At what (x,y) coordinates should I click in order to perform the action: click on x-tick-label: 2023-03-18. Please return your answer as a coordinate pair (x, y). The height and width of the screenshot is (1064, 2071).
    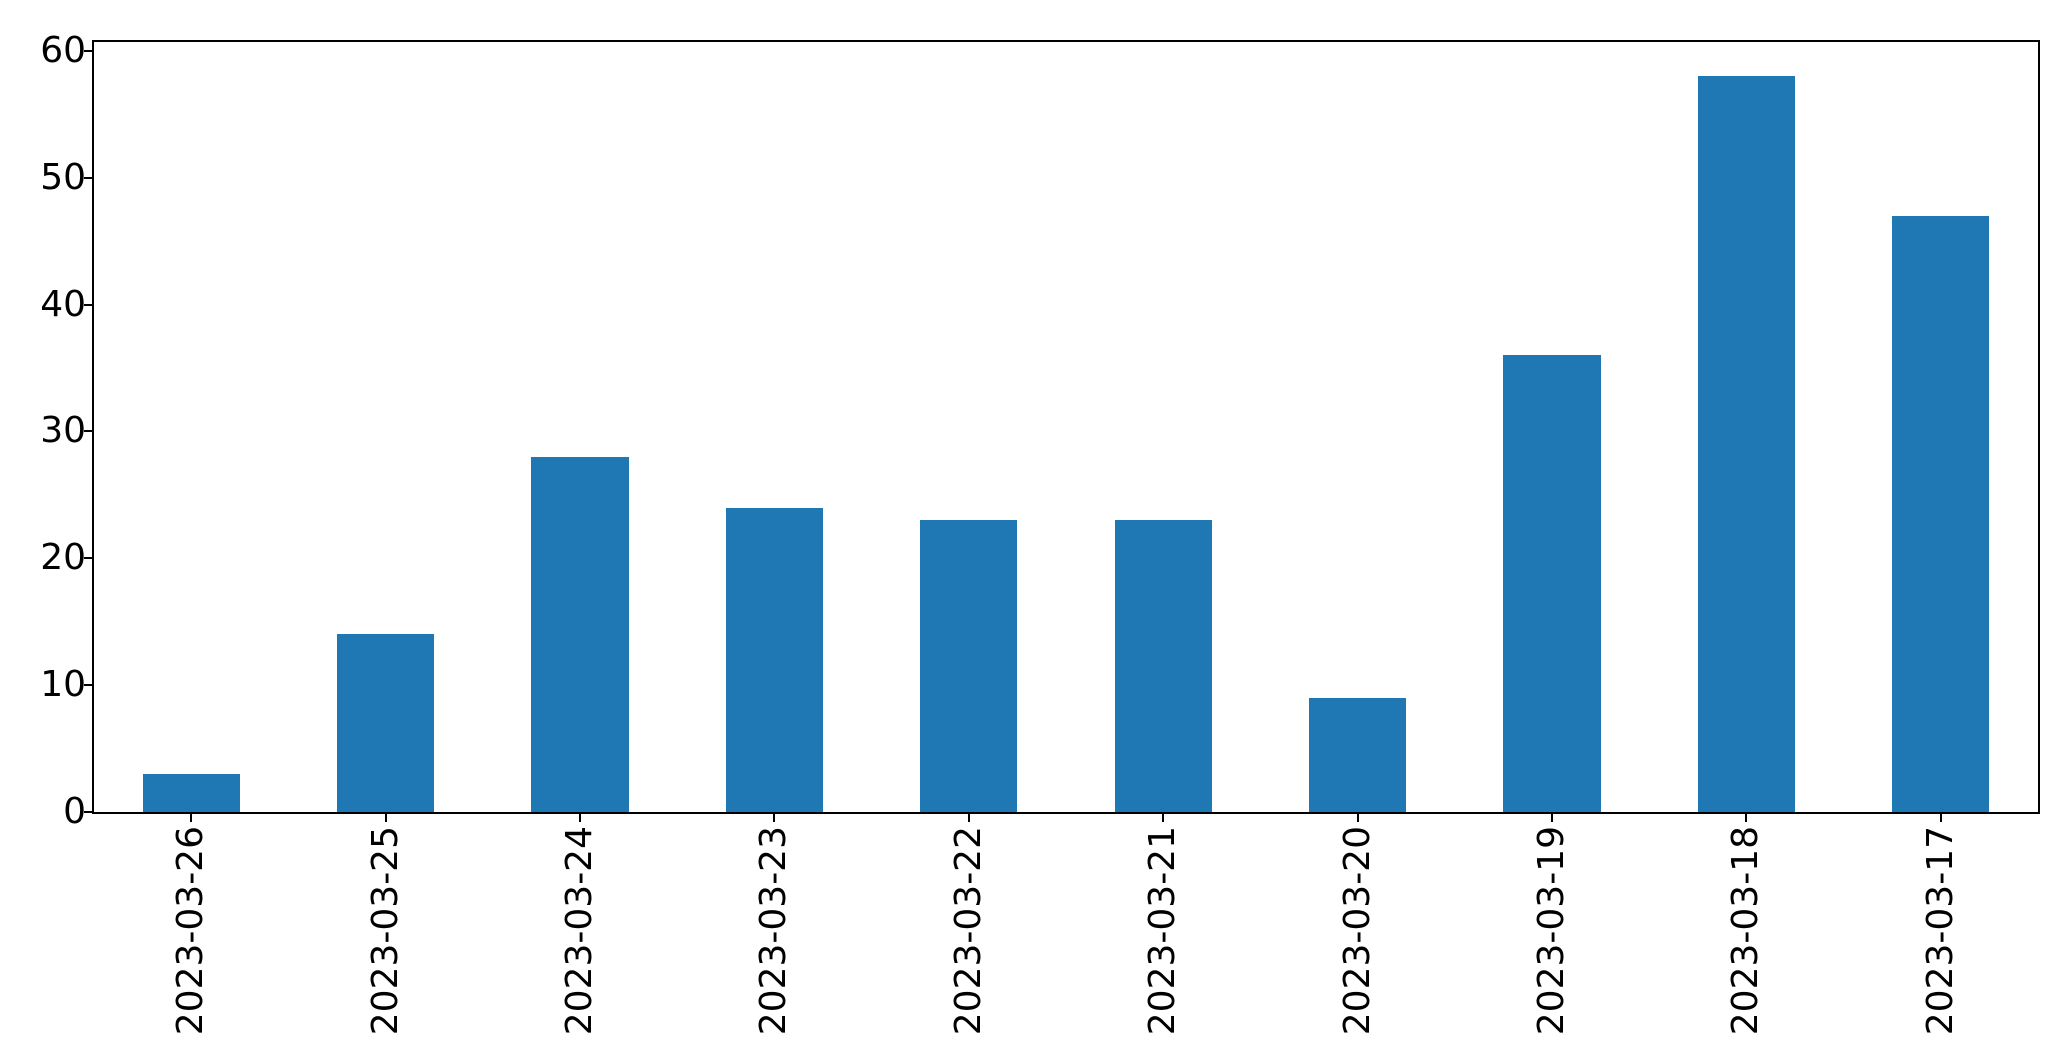
    Looking at the image, I should click on (1746, 931).